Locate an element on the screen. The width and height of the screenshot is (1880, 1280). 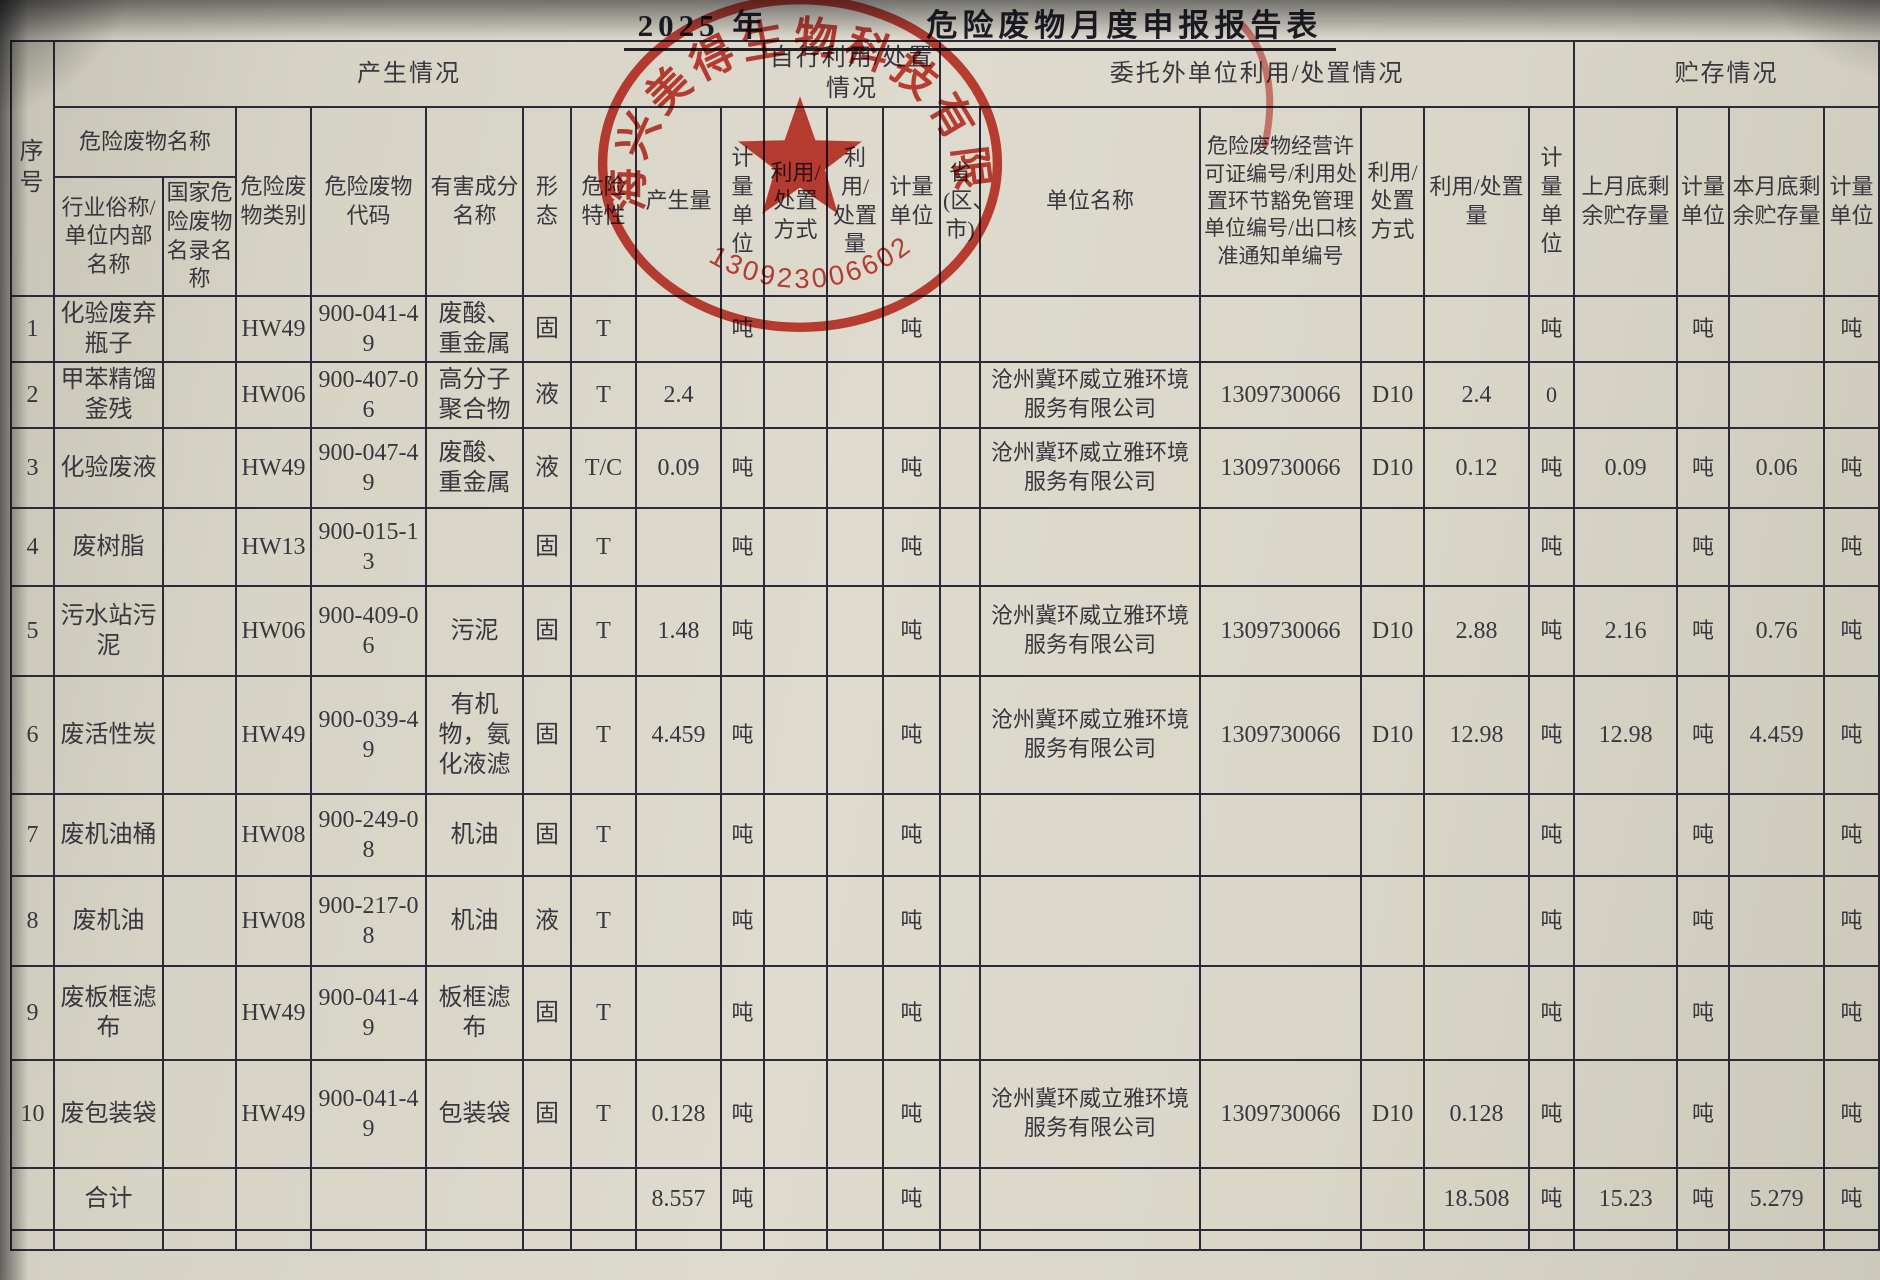
table-cell: 12.98 is located at coordinates (1626, 734).